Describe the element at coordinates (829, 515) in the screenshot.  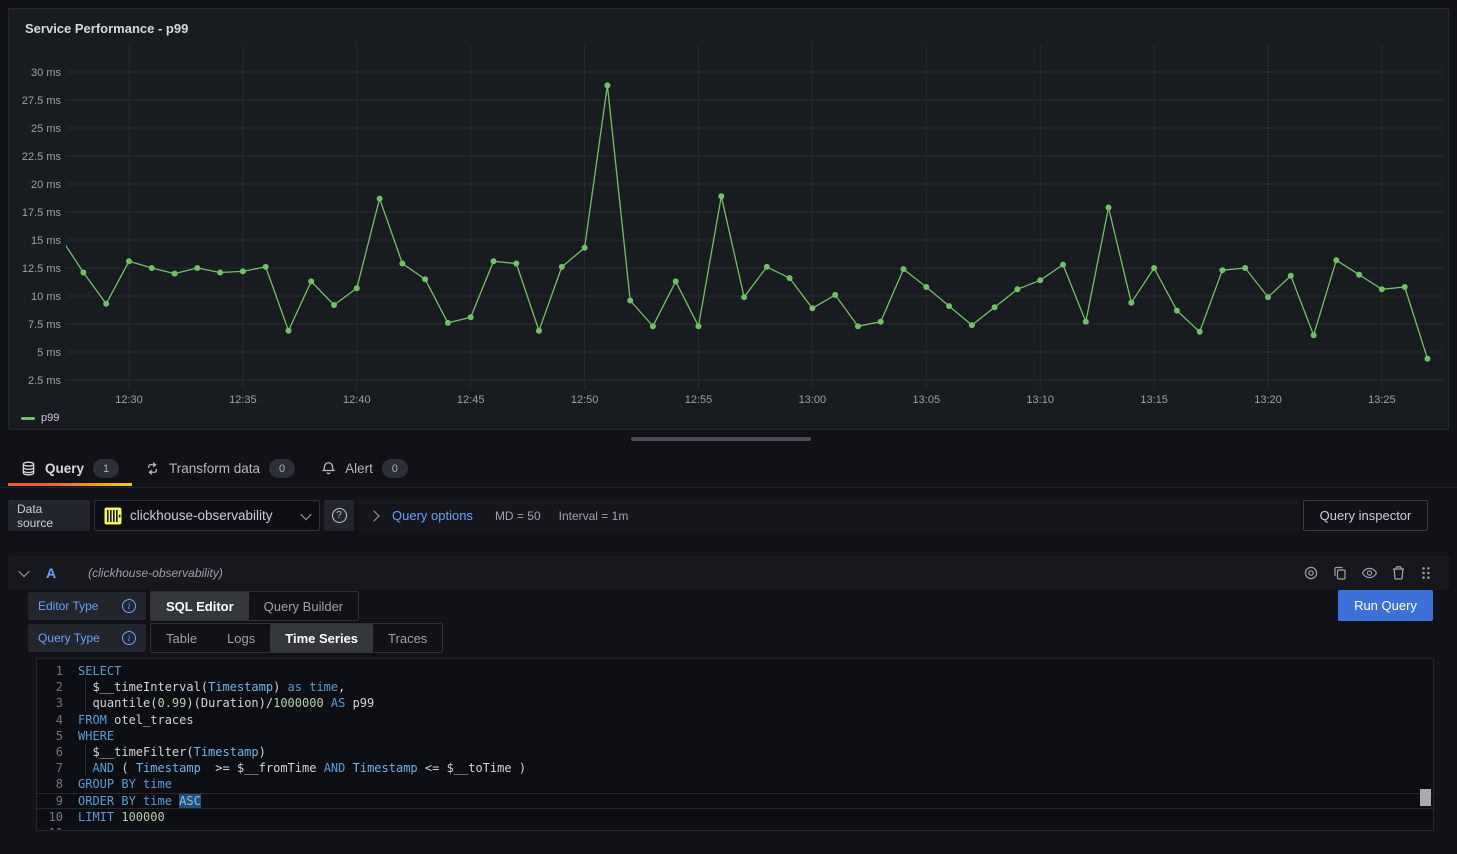
I see `query-options-bar: Query options MD = 50 Interval = 1m` at that location.